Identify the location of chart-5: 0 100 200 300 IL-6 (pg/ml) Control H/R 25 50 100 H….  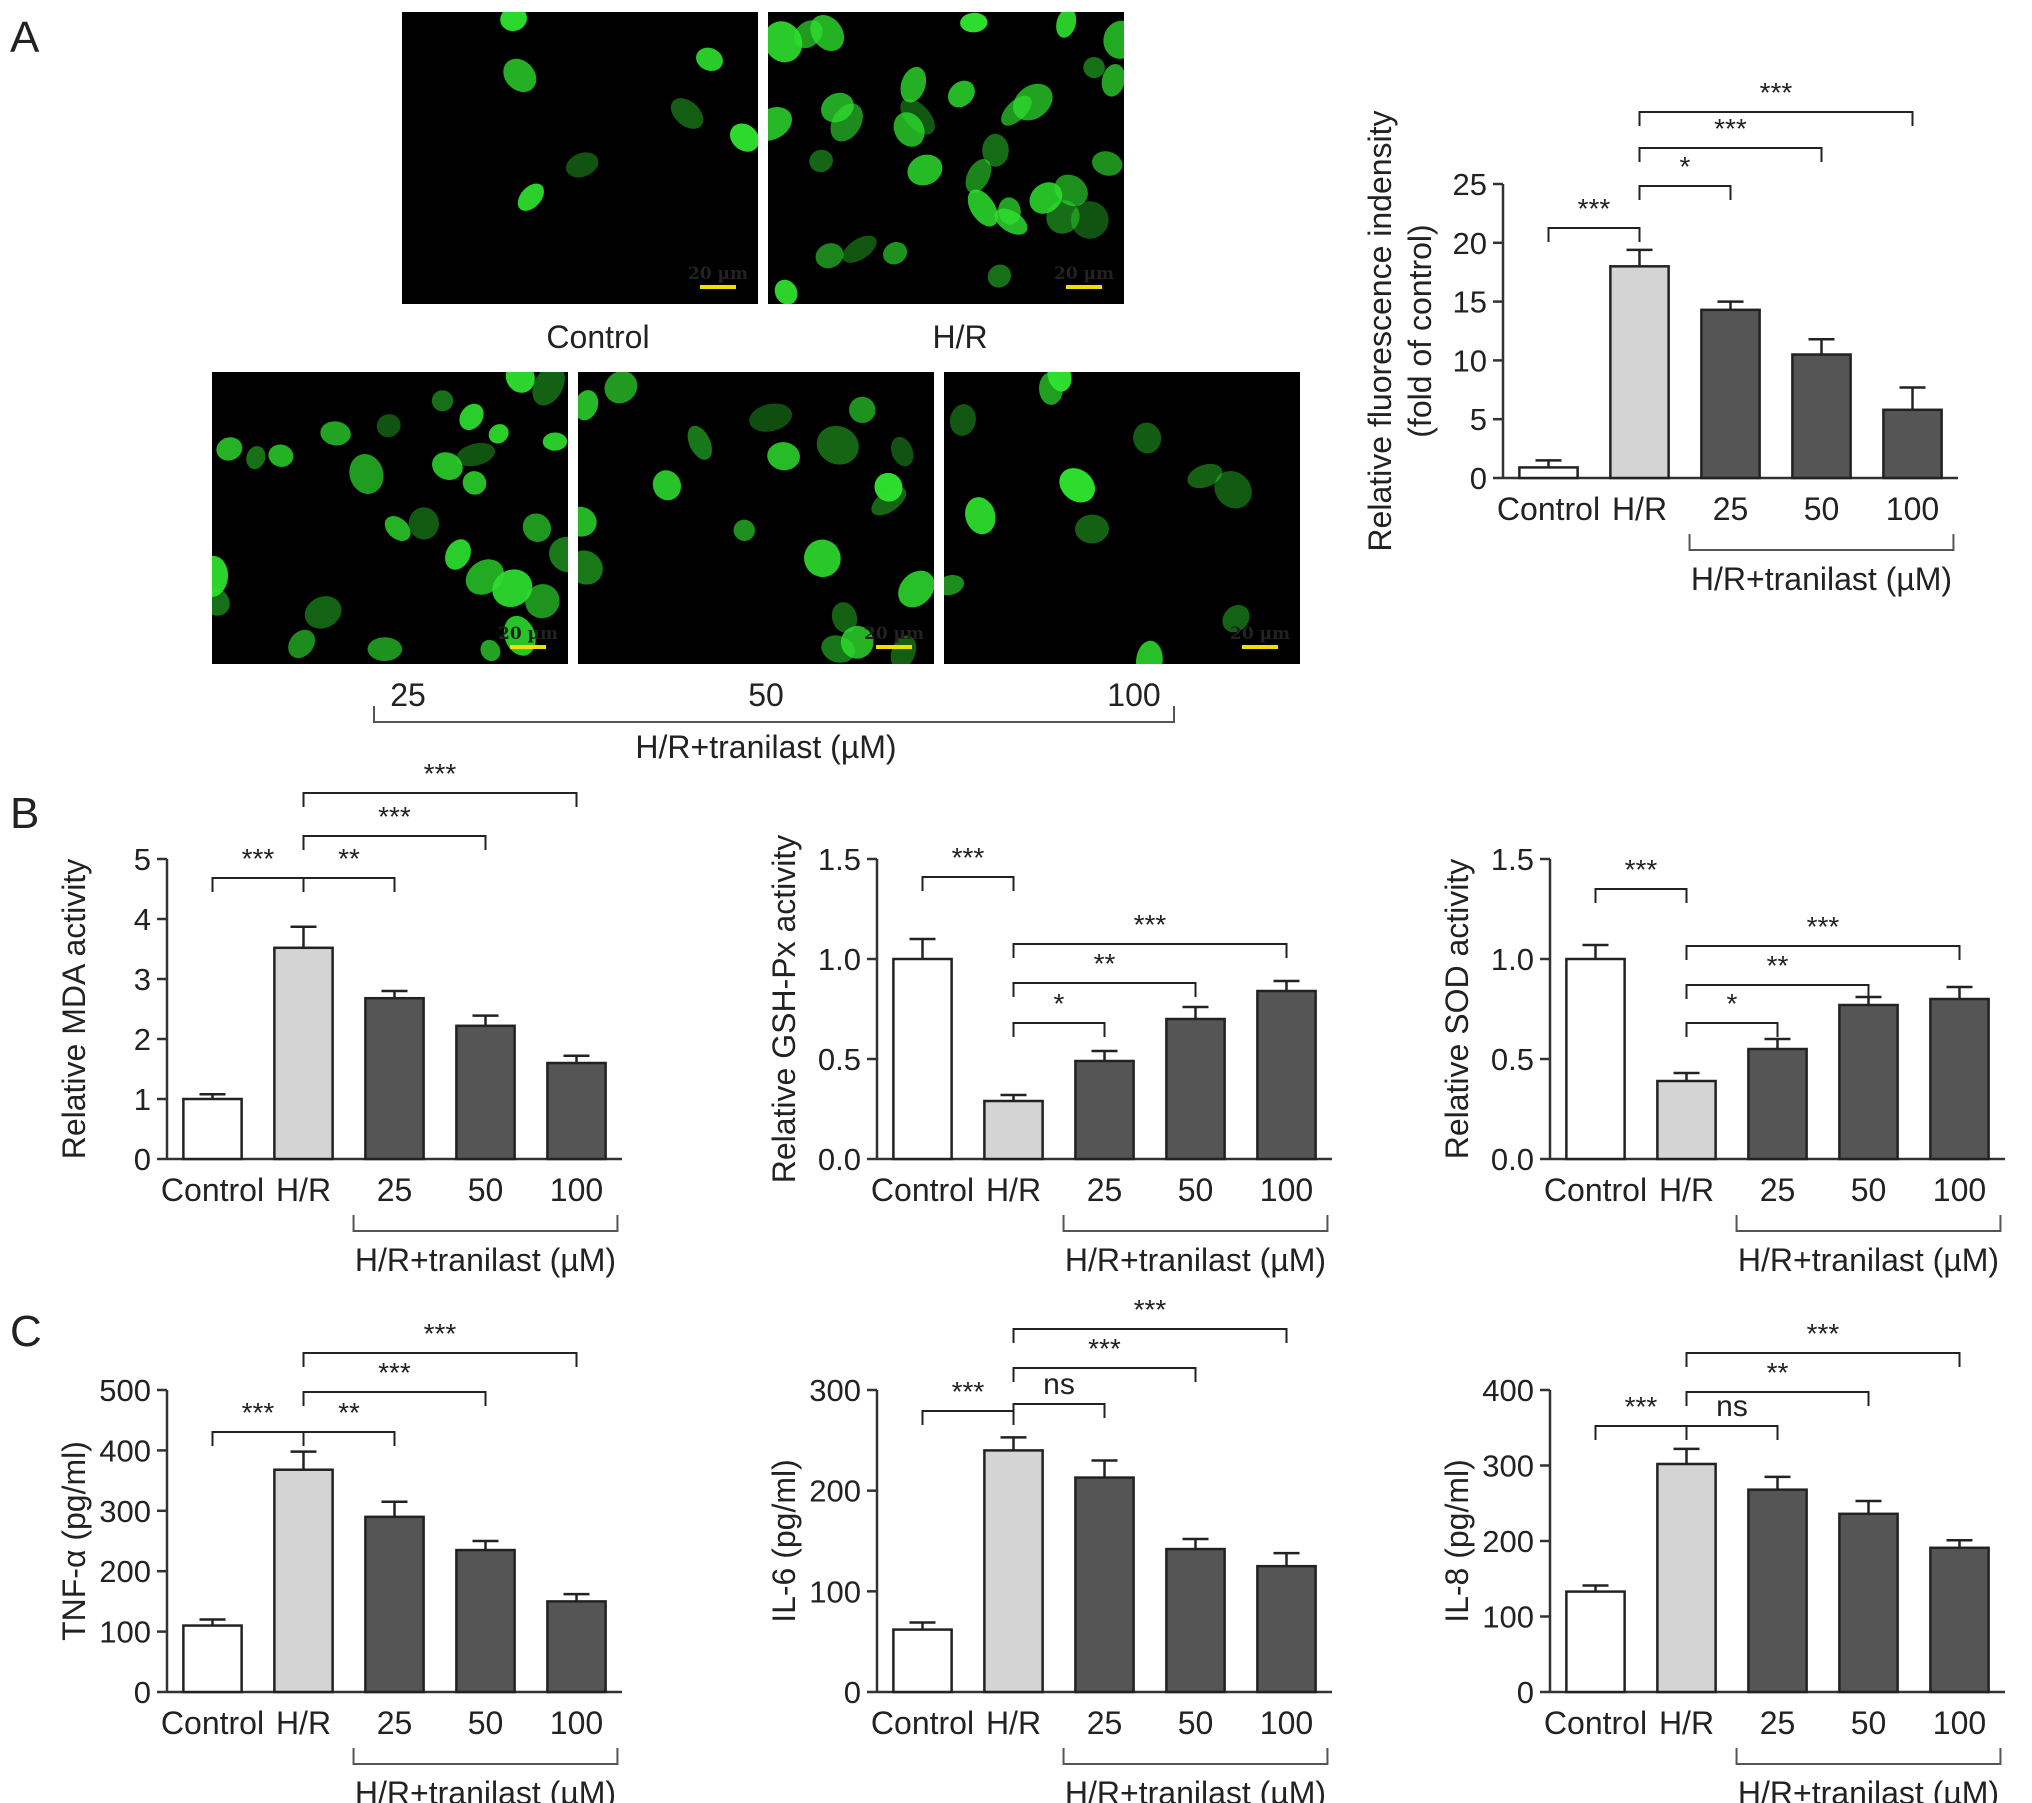
(1049, 1548).